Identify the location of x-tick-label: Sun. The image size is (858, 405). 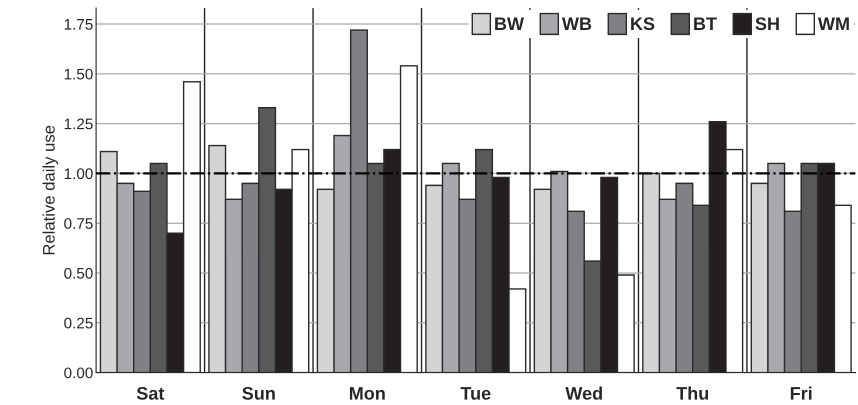
(258, 393).